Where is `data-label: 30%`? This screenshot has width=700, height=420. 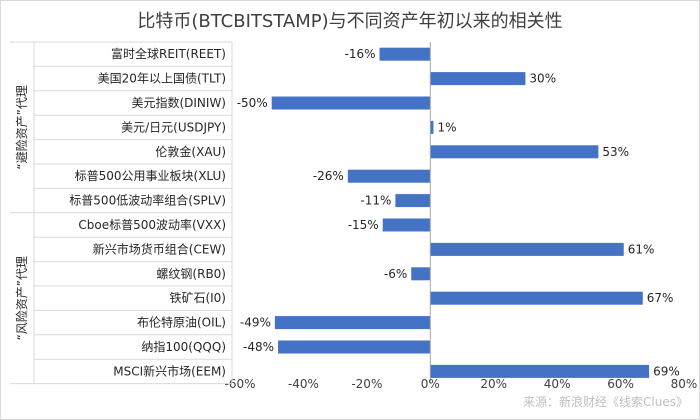
data-label: 30% is located at coordinates (542, 79).